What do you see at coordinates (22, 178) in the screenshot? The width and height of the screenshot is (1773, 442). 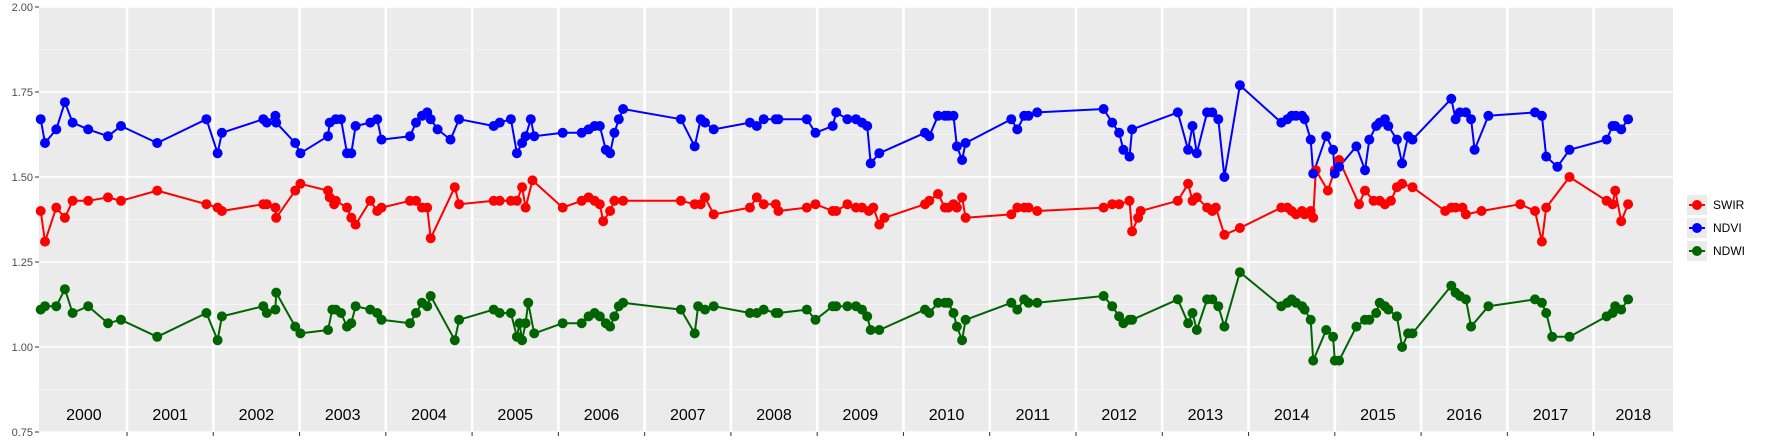 I see `y-tick-label: 1.50` at bounding box center [22, 178].